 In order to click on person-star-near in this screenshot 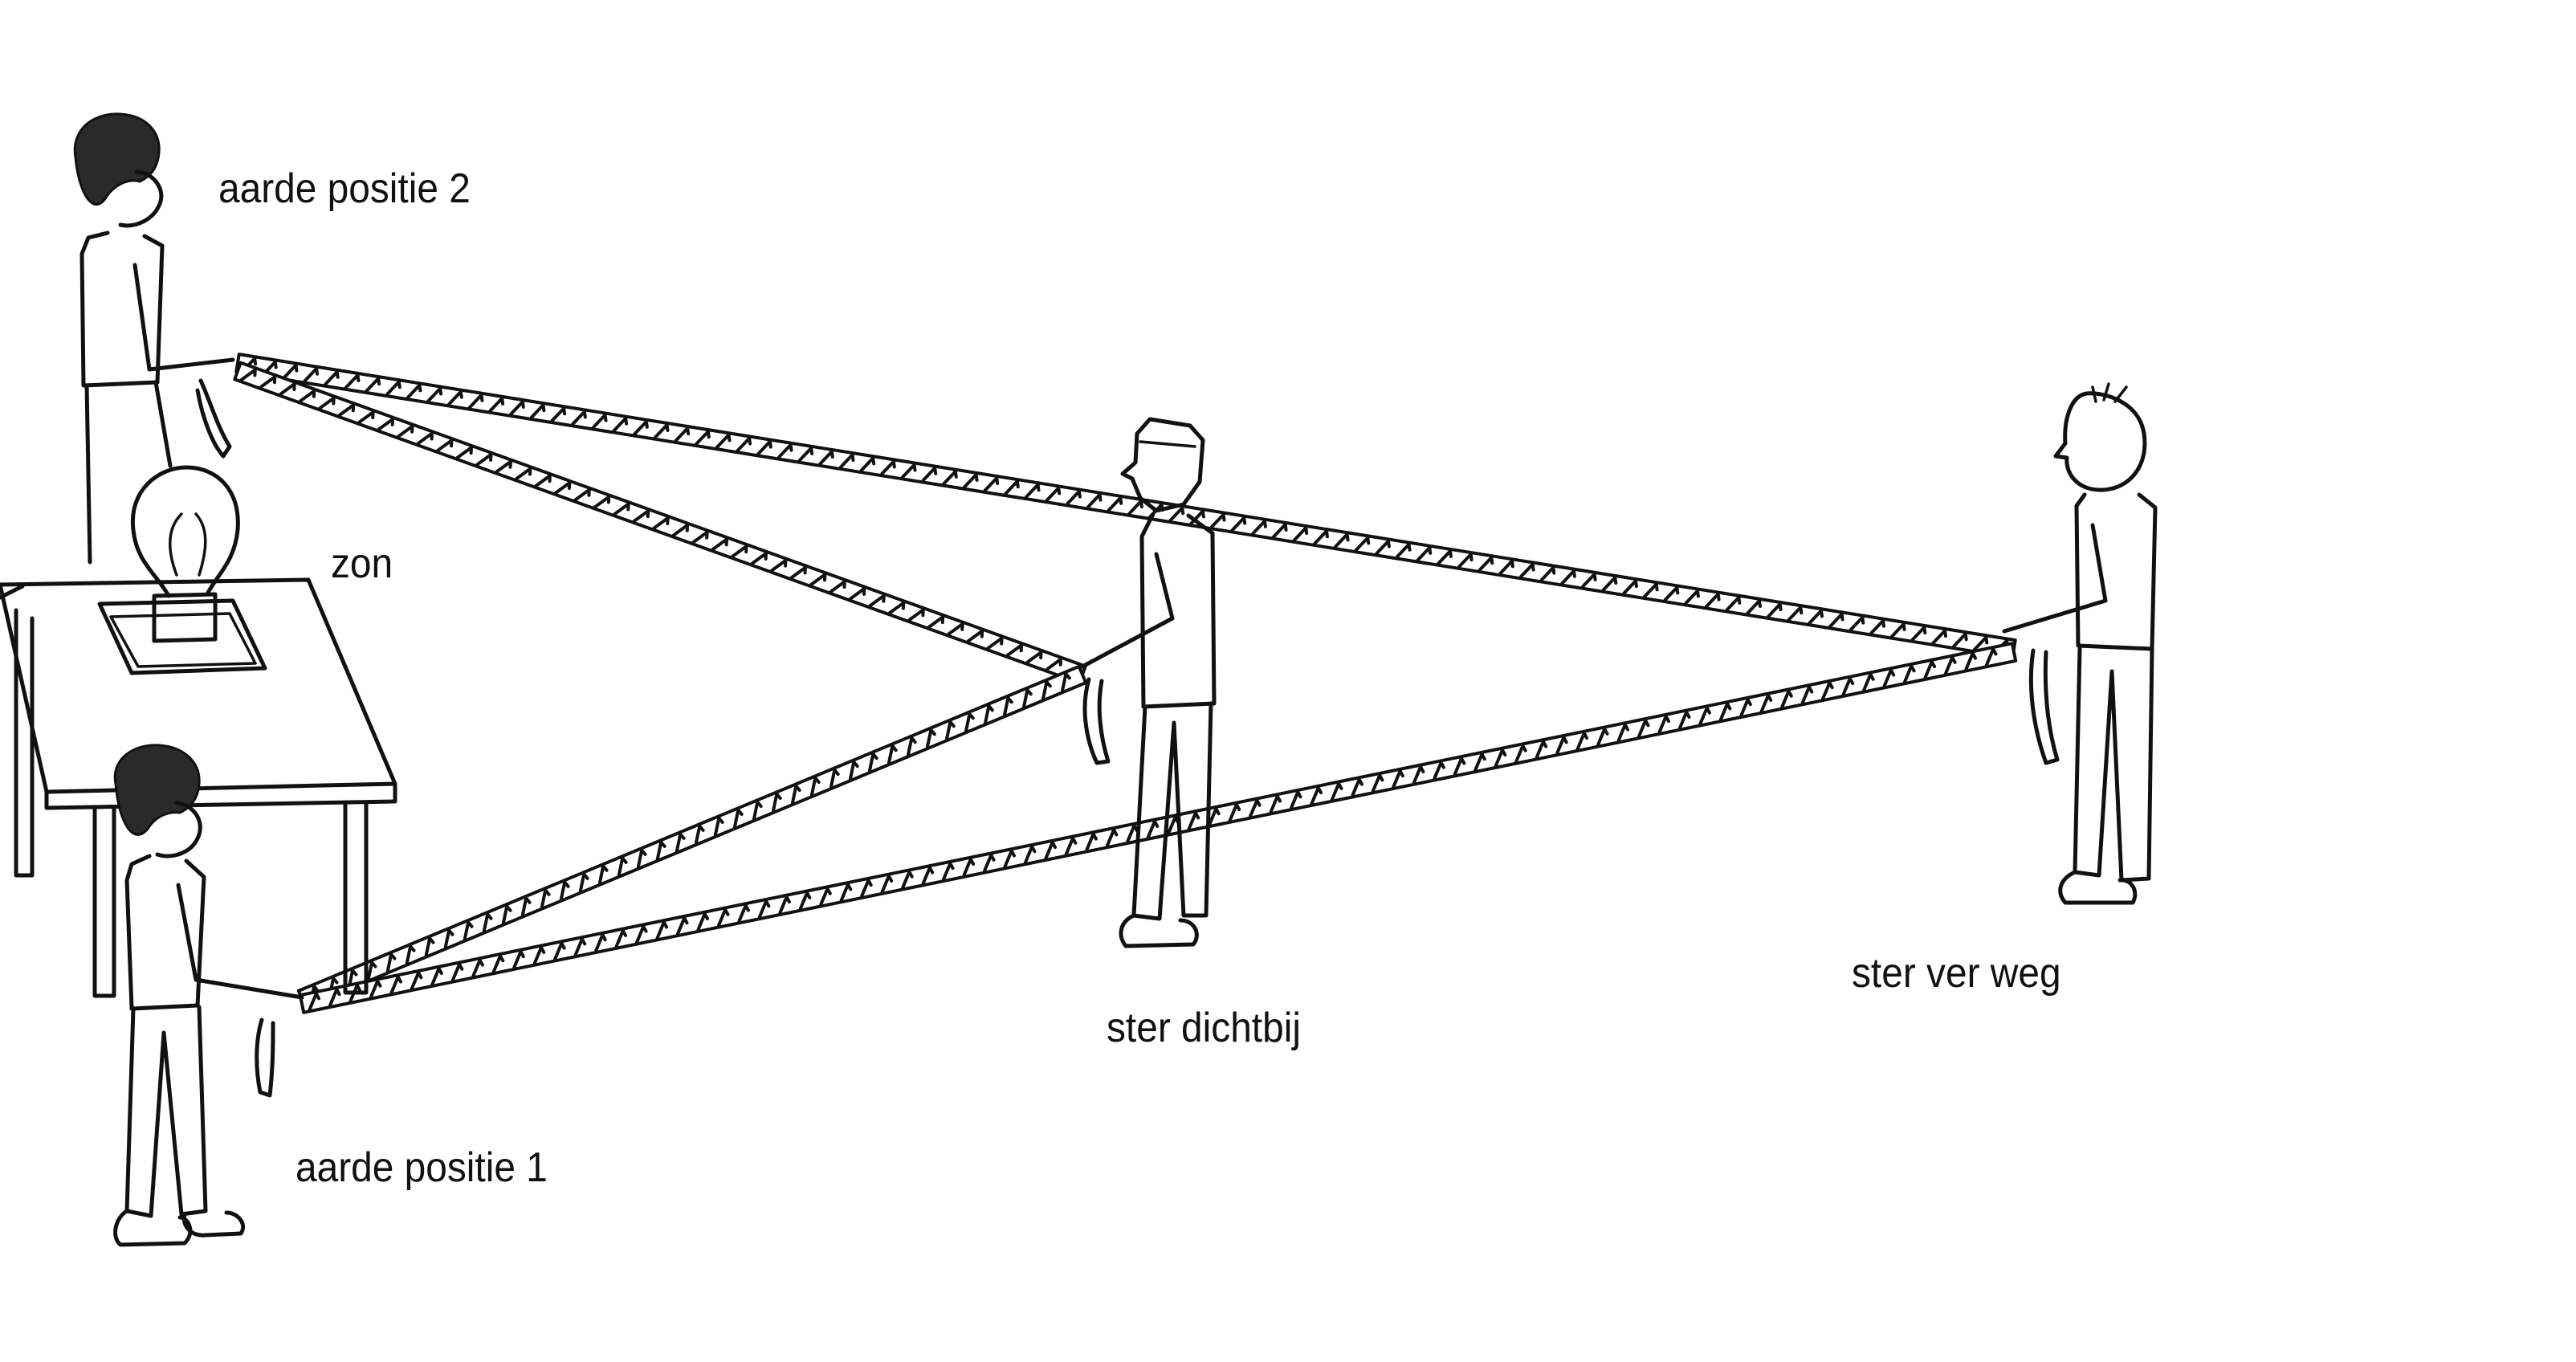, I will do `click(1148, 682)`.